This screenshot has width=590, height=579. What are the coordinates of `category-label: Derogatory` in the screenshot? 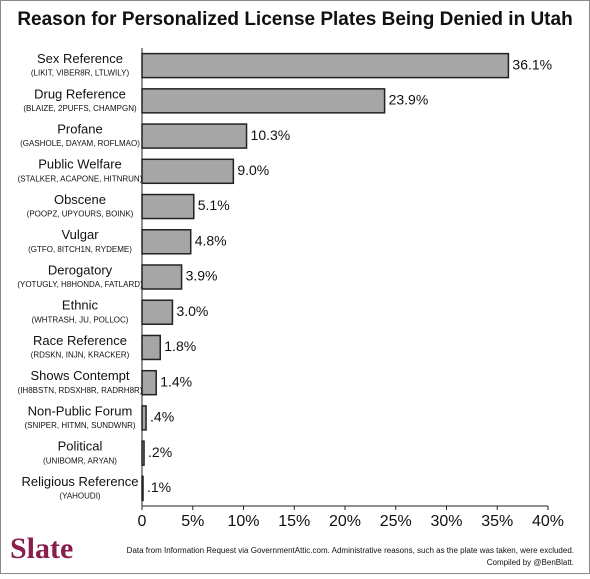 It's located at (80, 269).